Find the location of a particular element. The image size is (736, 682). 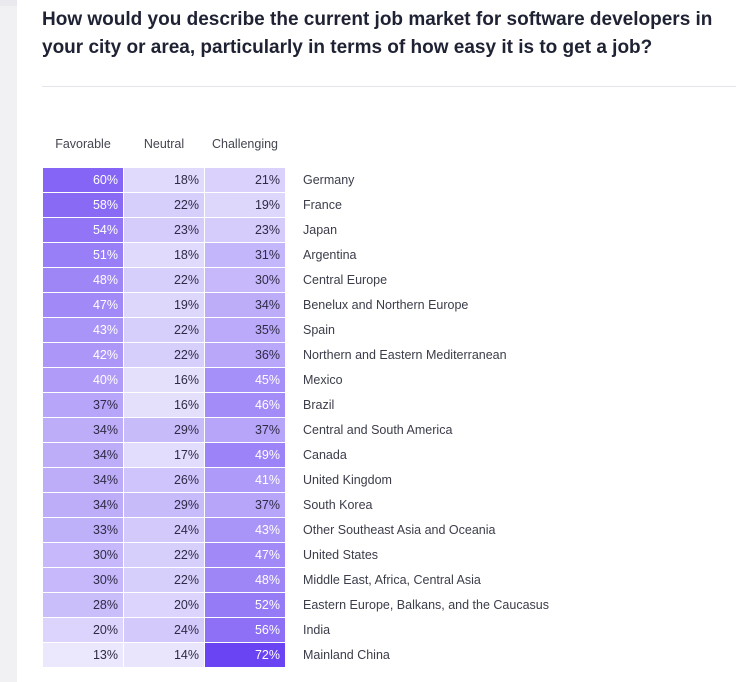

cell-challenging: 36% is located at coordinates (245, 355).